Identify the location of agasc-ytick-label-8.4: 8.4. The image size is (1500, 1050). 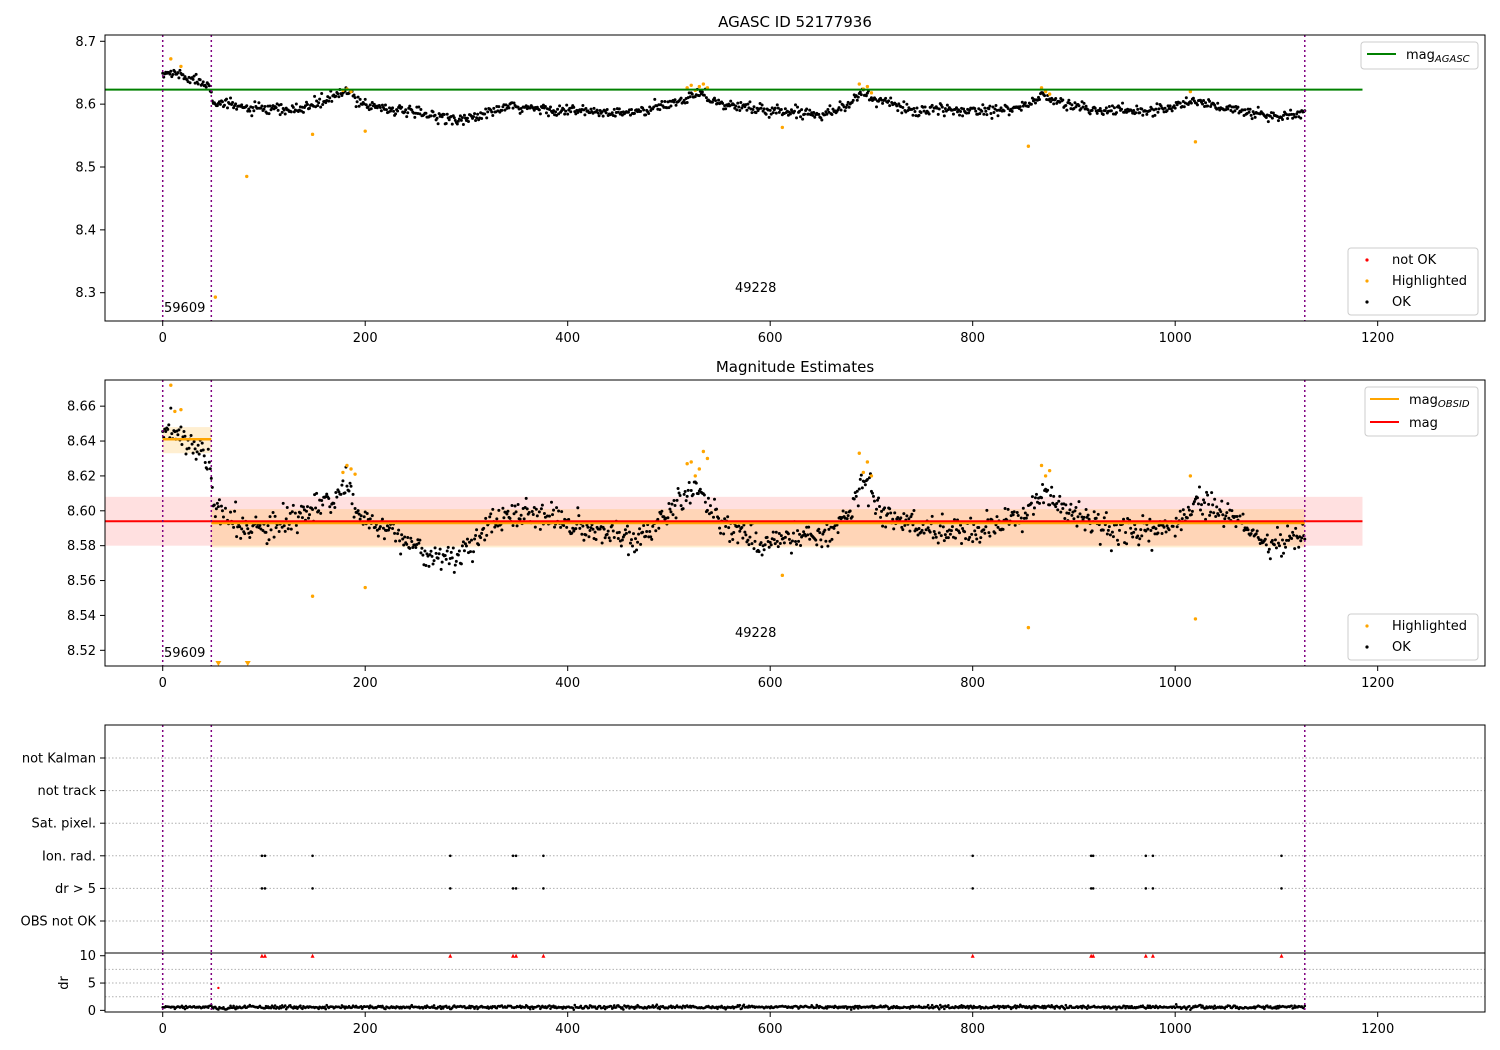
(85, 230).